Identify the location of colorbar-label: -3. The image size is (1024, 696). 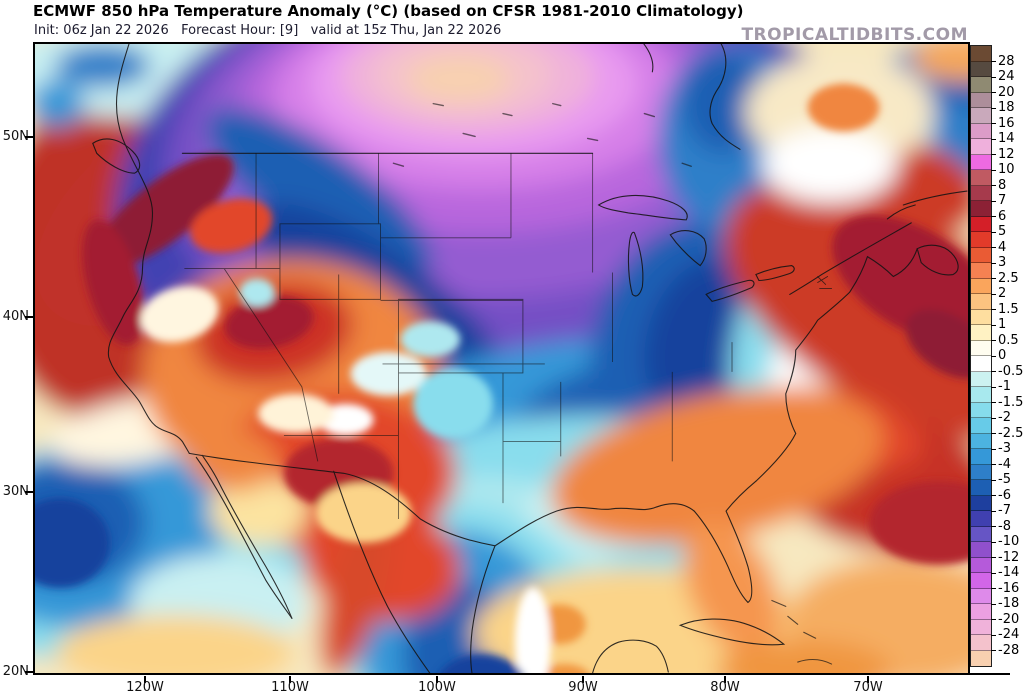
(1004, 448).